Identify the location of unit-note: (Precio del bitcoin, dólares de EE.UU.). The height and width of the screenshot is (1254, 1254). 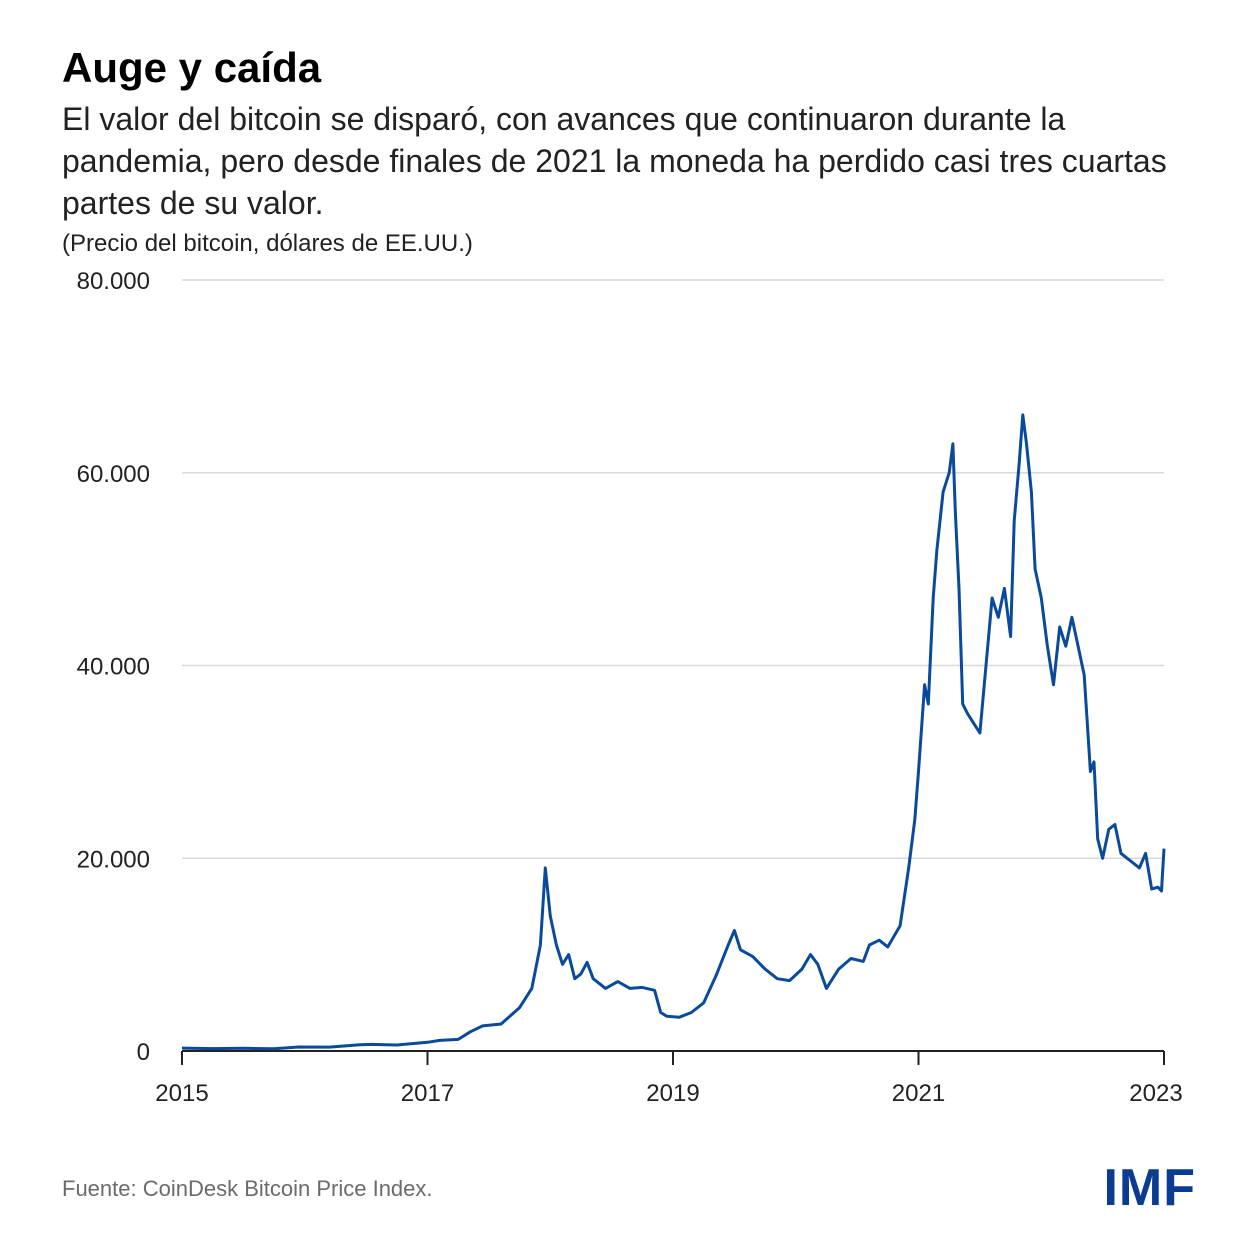
(267, 243).